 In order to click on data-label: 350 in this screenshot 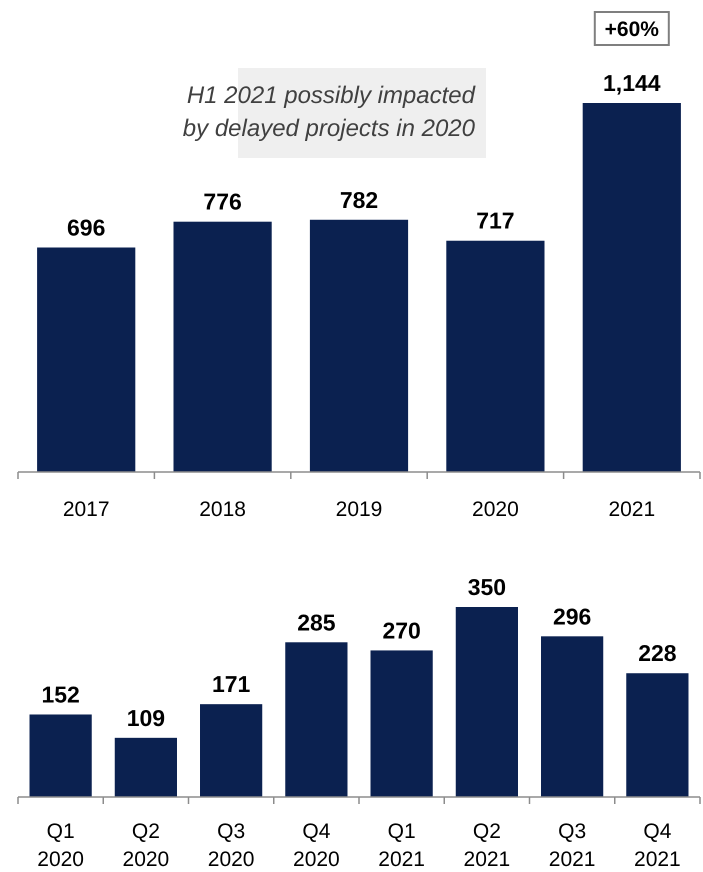, I will do `click(487, 587)`.